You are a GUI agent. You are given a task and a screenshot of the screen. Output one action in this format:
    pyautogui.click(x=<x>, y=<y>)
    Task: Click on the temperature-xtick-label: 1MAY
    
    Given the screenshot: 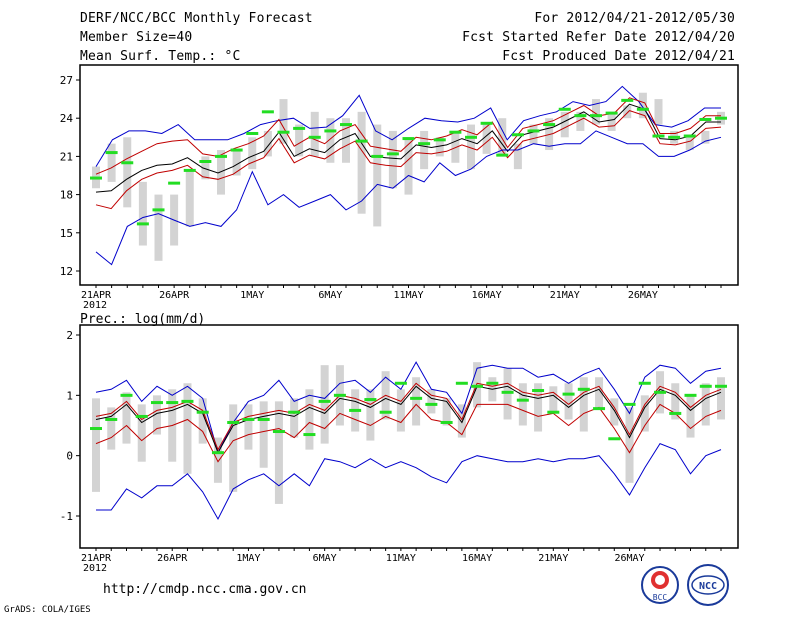 What is the action you would take?
    pyautogui.click(x=252, y=295)
    